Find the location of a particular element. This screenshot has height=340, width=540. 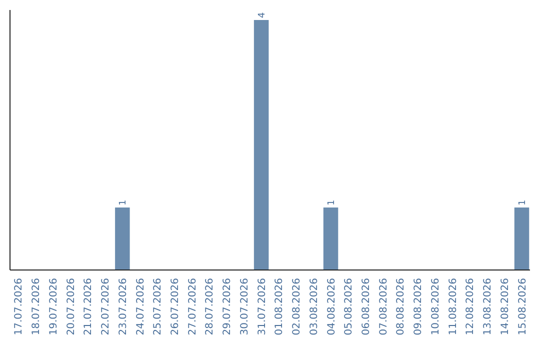

x-tick-label: 24.07.2026 is located at coordinates (140, 307).